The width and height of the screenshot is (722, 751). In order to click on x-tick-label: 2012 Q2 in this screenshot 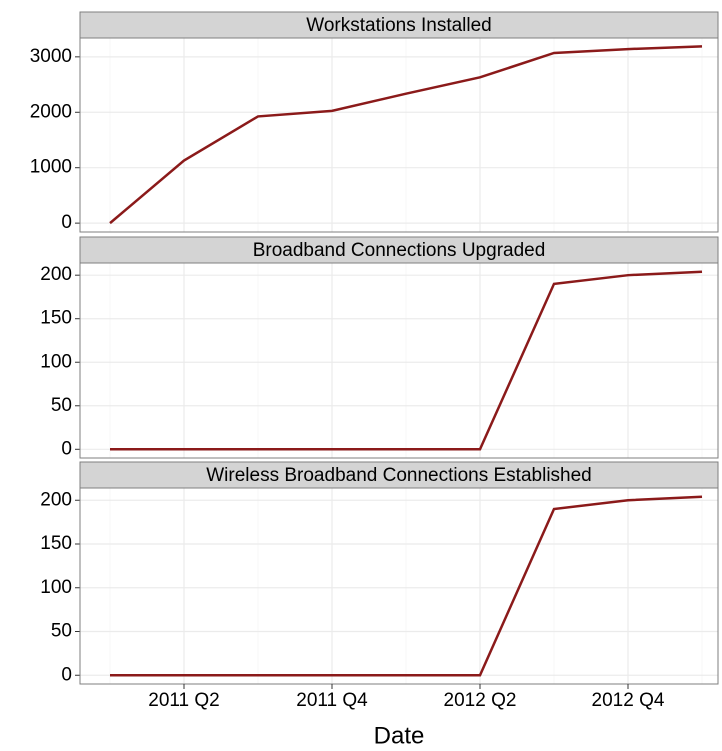, I will do `click(480, 700)`.